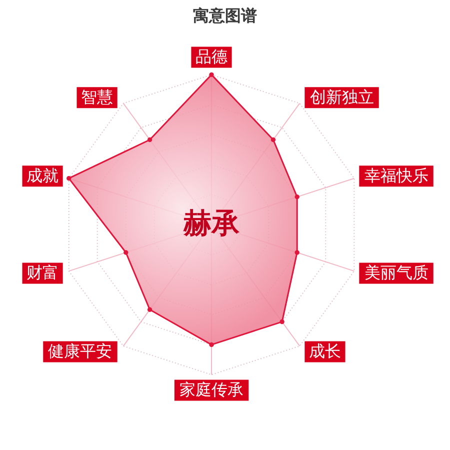 The width and height of the screenshot is (450, 450). Describe the element at coordinates (225, 15) in the screenshot. I see `chart-title: 寓意图谱` at that location.